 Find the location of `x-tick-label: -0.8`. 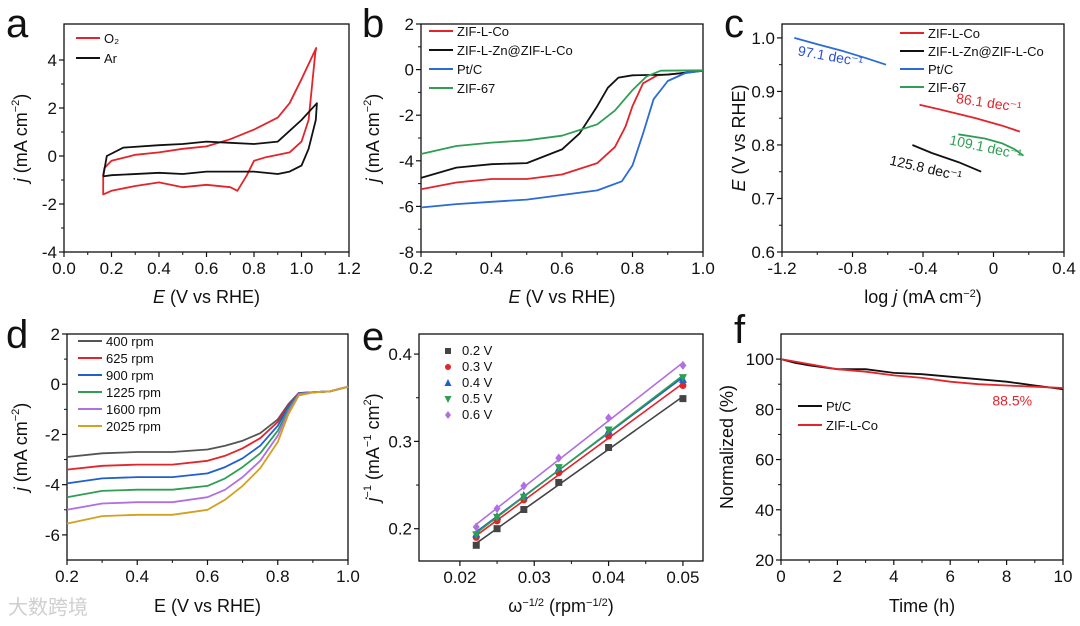

x-tick-label: -0.8 is located at coordinates (852, 268).